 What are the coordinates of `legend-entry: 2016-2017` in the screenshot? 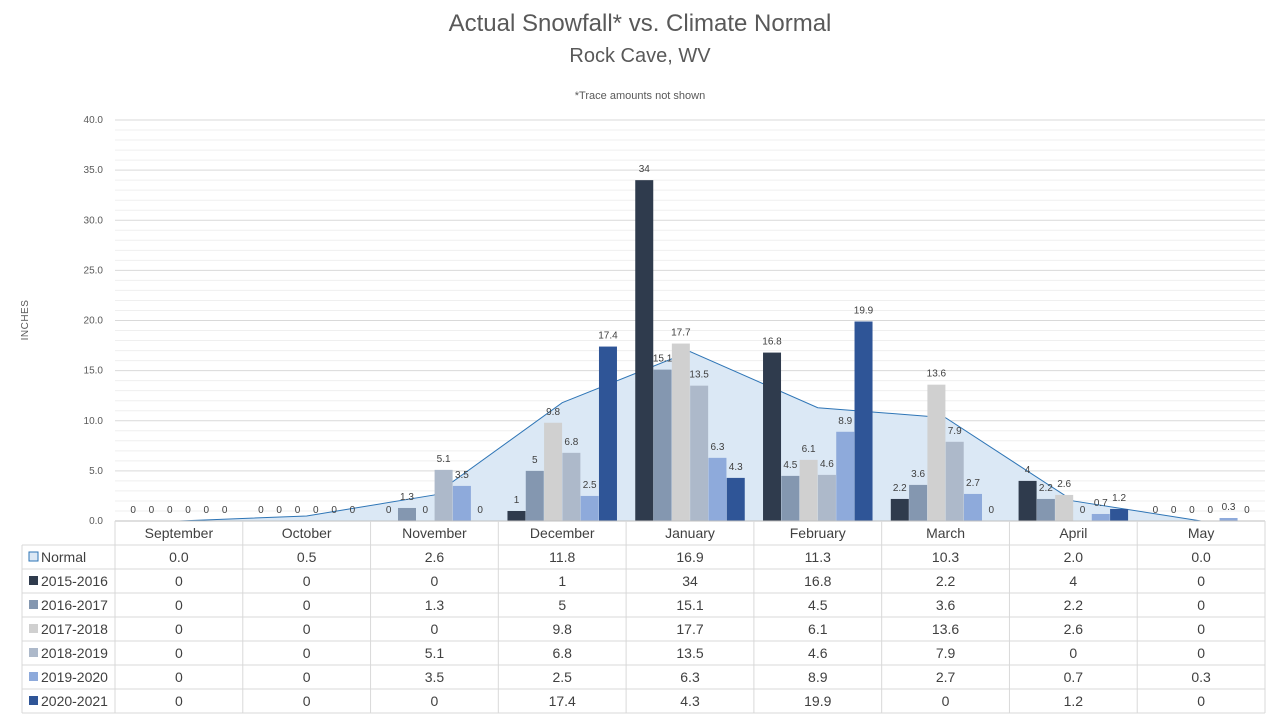 It's located at (74, 605).